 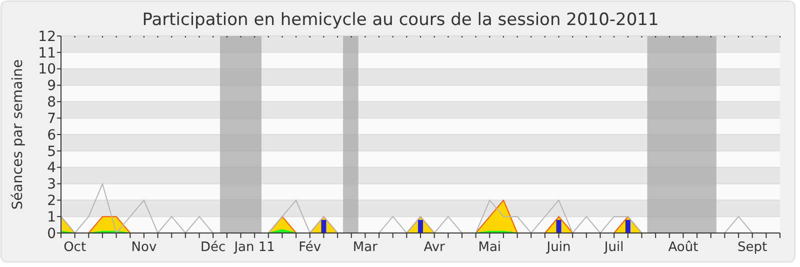 I want to click on y-tick-label: 9, so click(x=51, y=86).